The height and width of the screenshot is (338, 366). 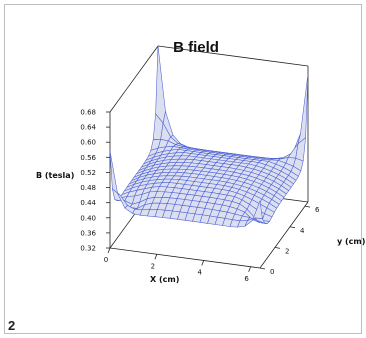 I want to click on z-tick-label: 0.48, so click(x=88, y=188).